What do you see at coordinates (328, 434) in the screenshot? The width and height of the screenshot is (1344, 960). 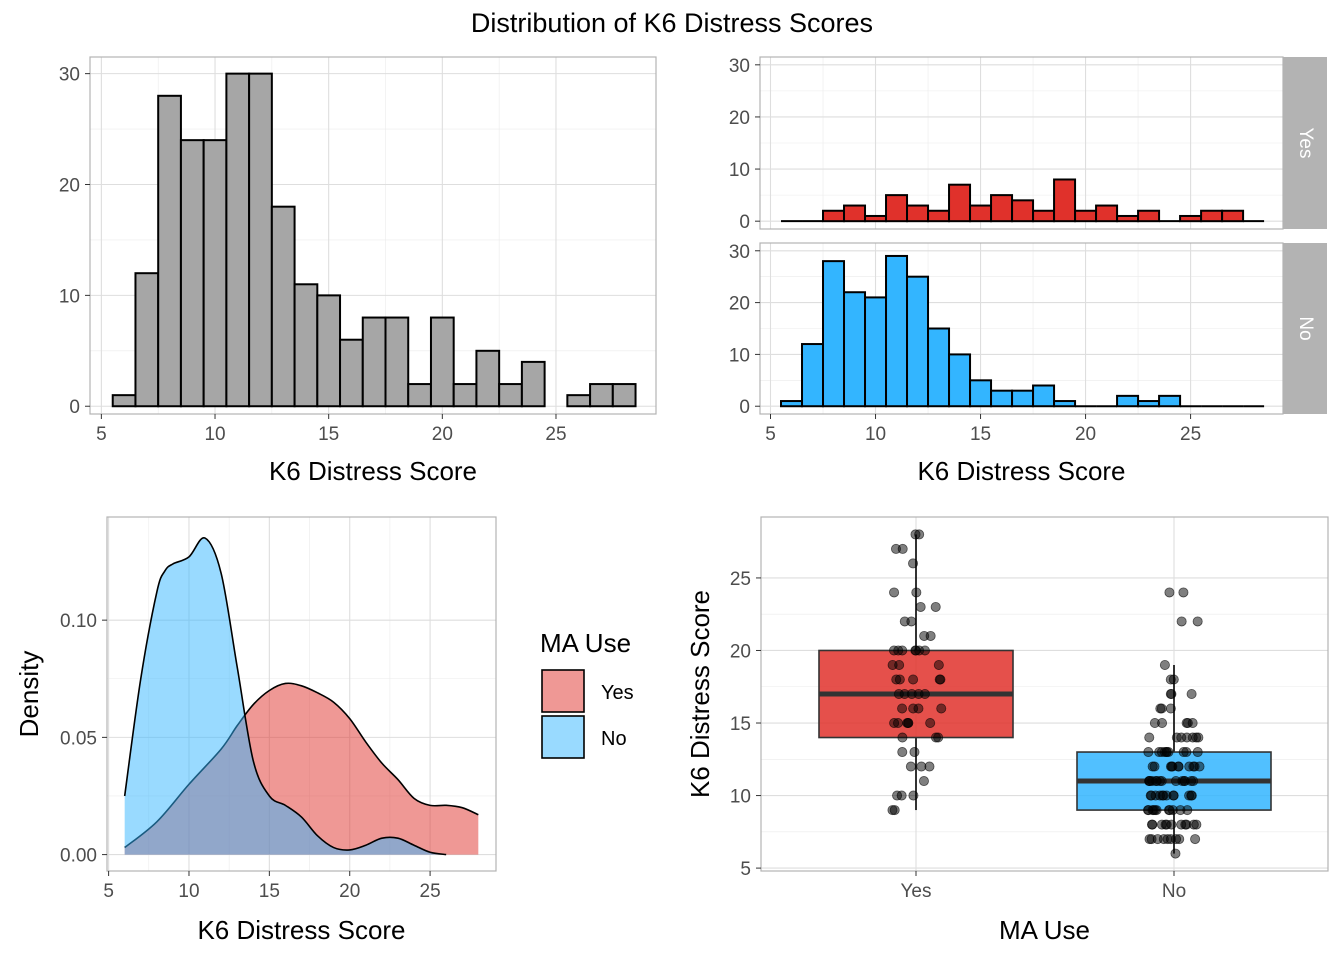 I see `x-tick-label: 15` at bounding box center [328, 434].